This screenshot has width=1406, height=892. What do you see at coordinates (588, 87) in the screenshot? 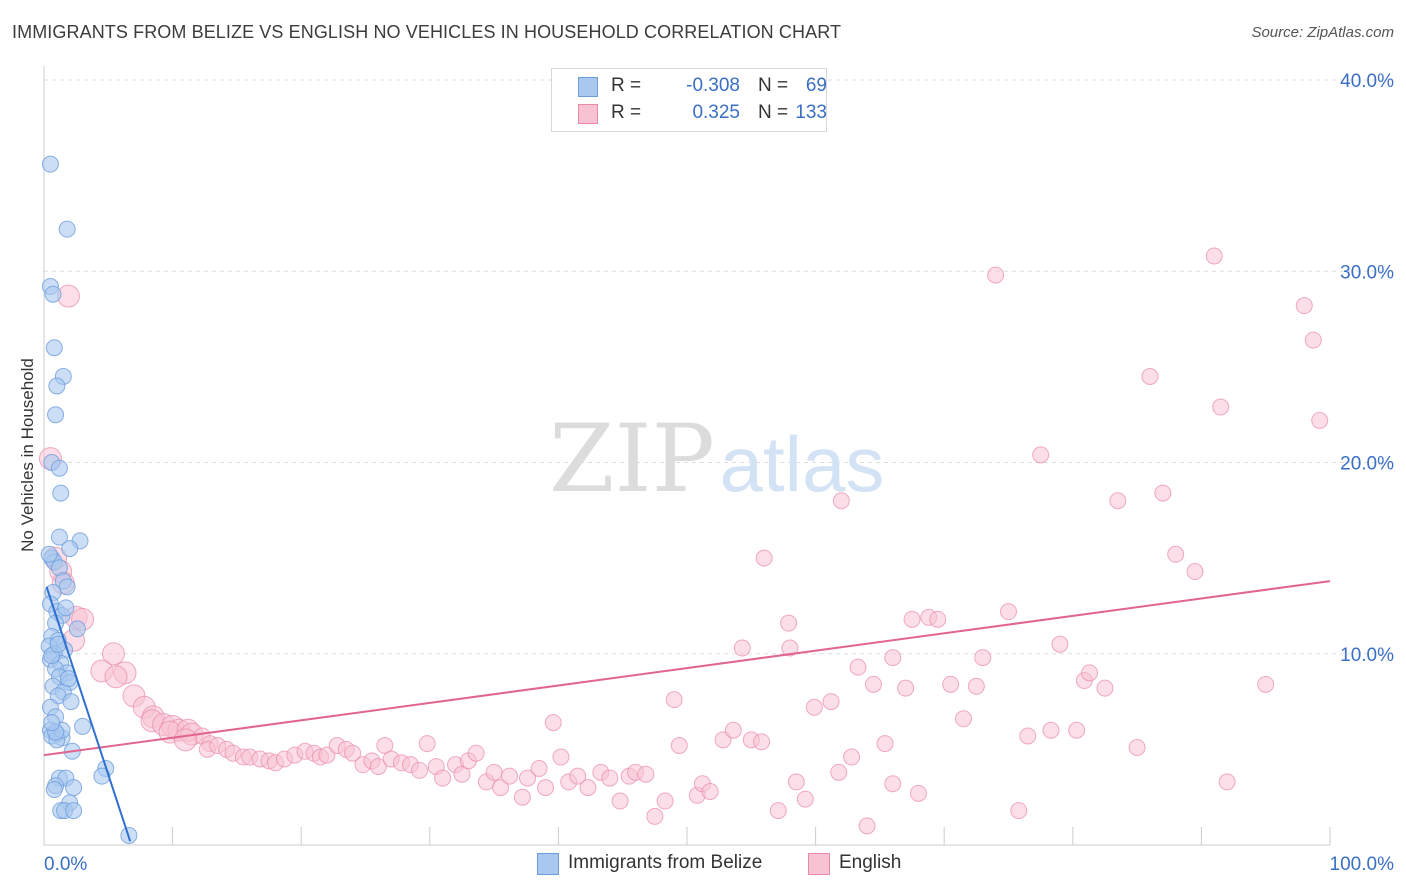
I see `belize-swatch` at bounding box center [588, 87].